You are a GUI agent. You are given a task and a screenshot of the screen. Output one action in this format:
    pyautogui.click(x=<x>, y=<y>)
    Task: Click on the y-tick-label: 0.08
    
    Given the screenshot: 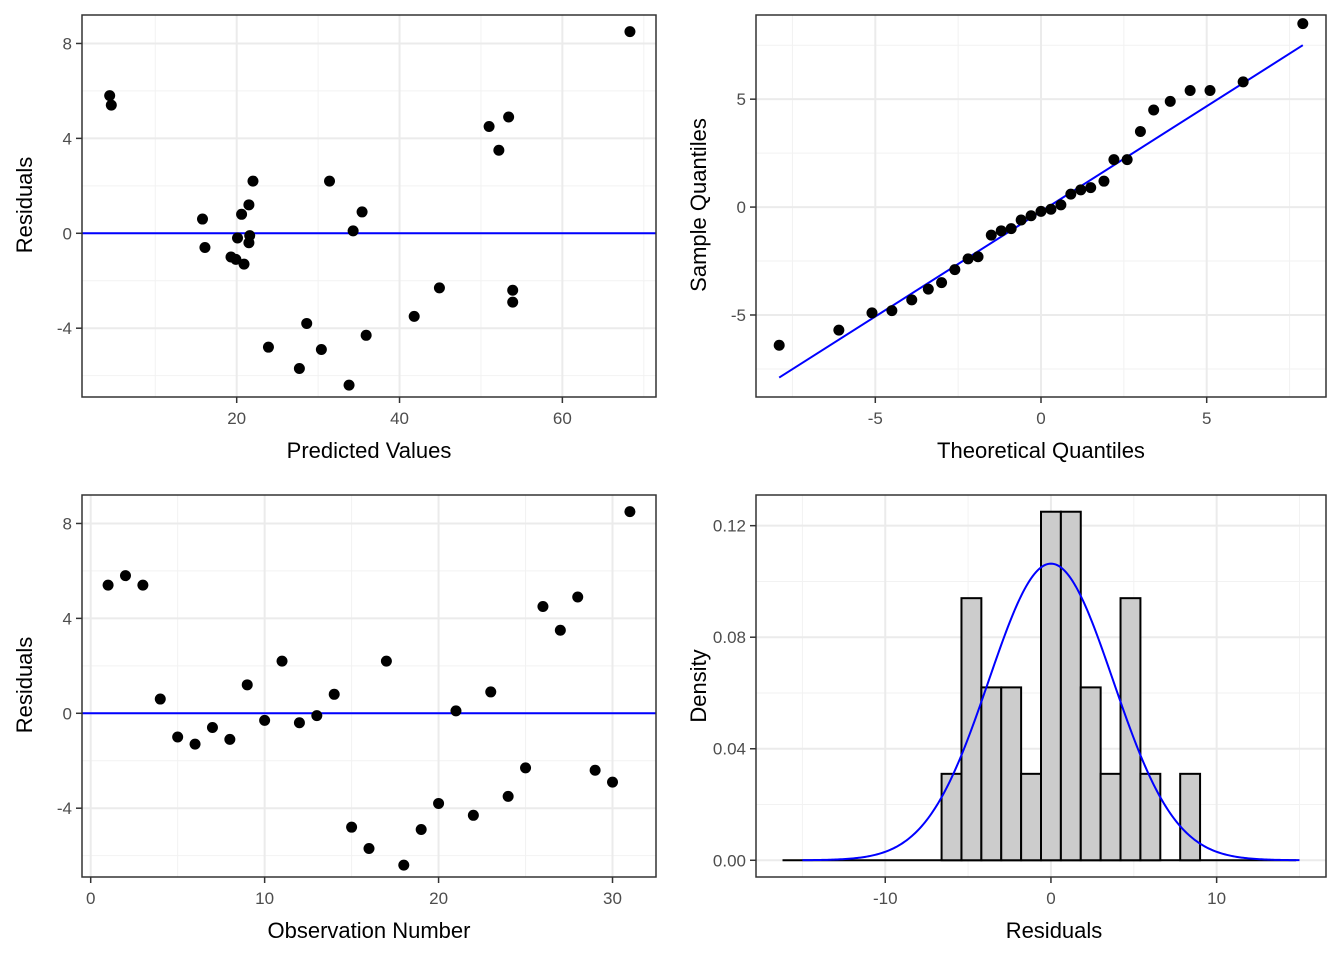 What is the action you would take?
    pyautogui.click(x=729, y=637)
    